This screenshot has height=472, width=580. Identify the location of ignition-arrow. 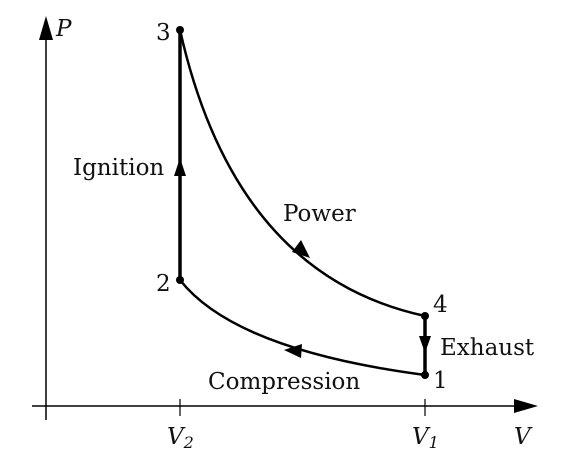
(180, 167).